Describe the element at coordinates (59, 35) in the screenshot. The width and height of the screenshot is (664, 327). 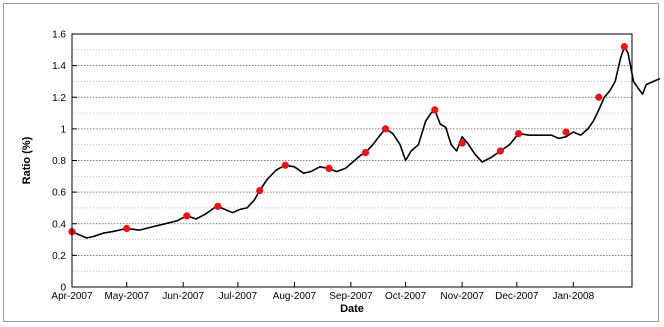
I see `y-tick-label: 1.6` at that location.